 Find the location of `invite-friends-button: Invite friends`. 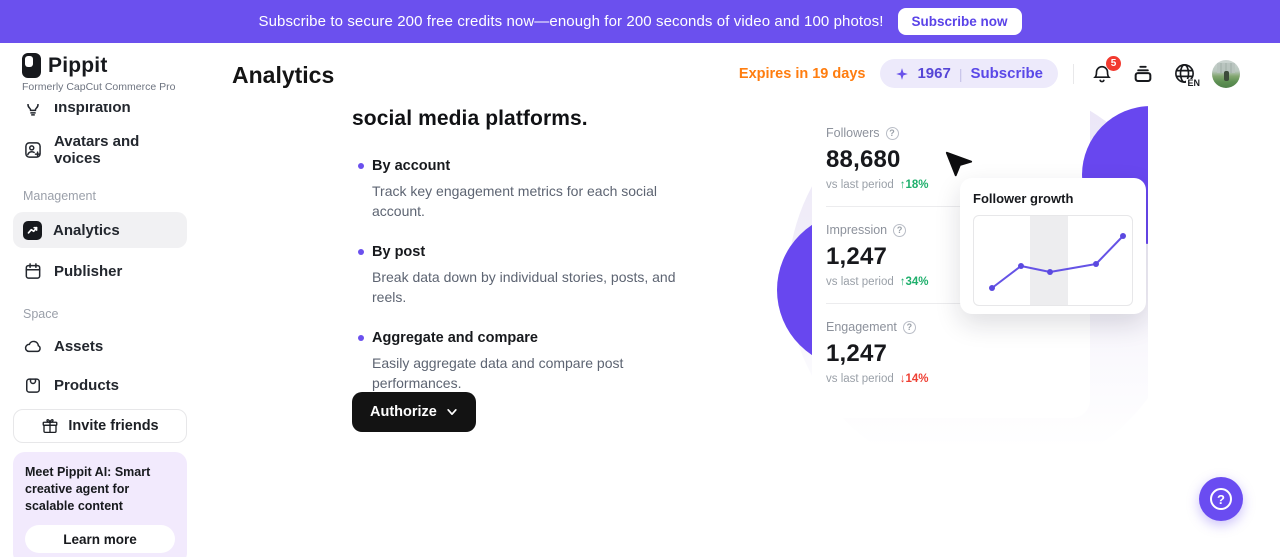

invite-friends-button: Invite friends is located at coordinates (100, 426).